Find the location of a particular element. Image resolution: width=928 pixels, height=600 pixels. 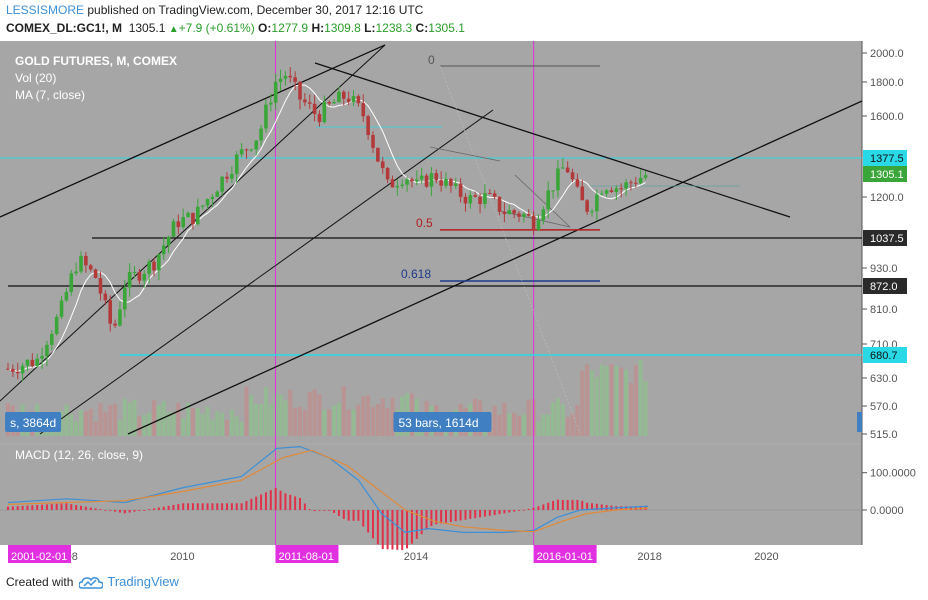

range-label-text: 53 bars, 1614d is located at coordinates (438, 423).